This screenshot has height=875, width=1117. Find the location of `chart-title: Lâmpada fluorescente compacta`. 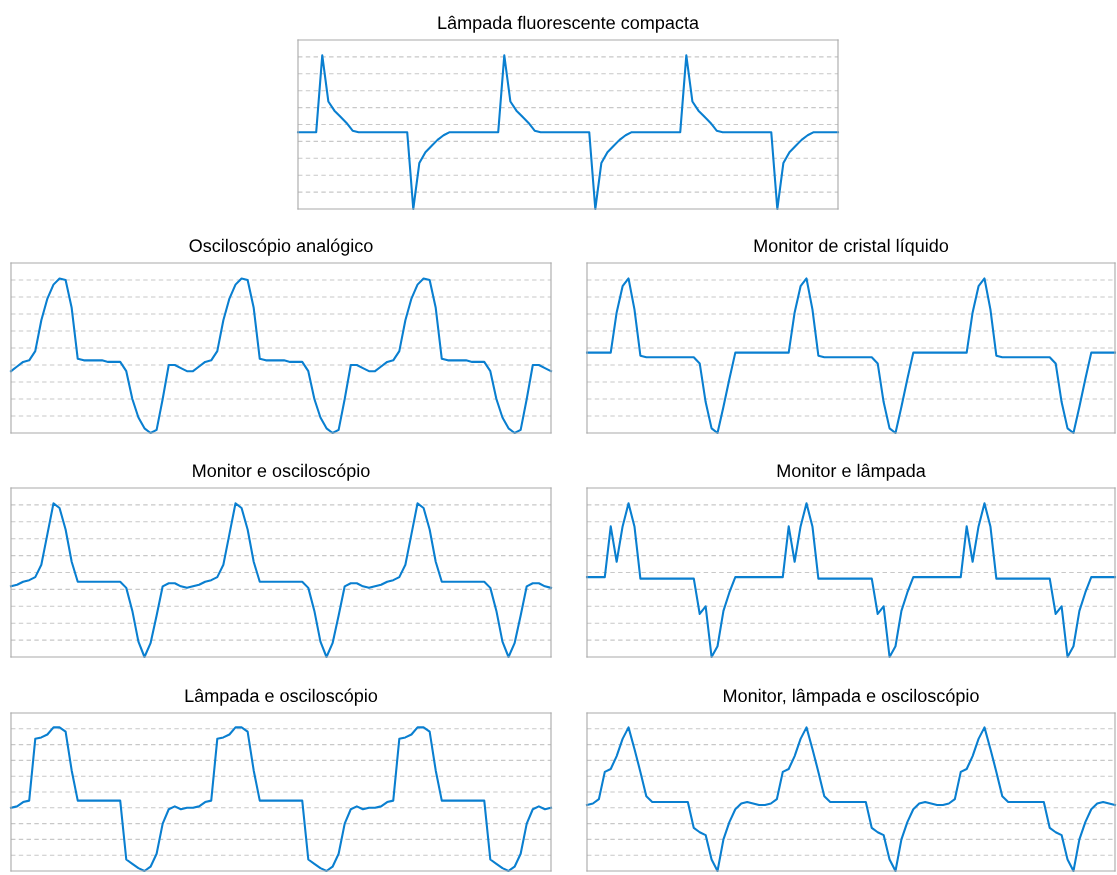

chart-title: Lâmpada fluorescente compacta is located at coordinates (568, 24).